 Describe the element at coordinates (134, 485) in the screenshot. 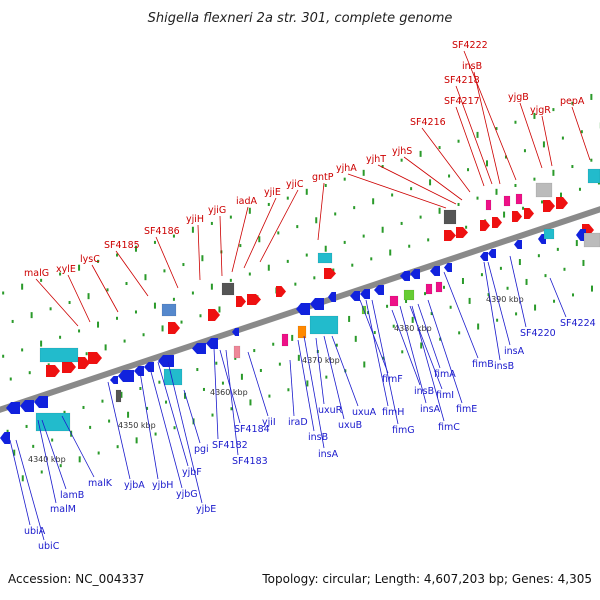

I see `gene-label: yjbA` at that location.